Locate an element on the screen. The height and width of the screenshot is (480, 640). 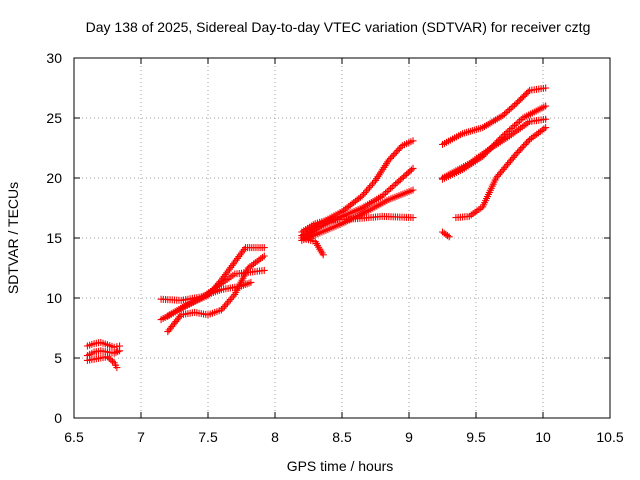
series-c10 is located at coordinates (357, 215).